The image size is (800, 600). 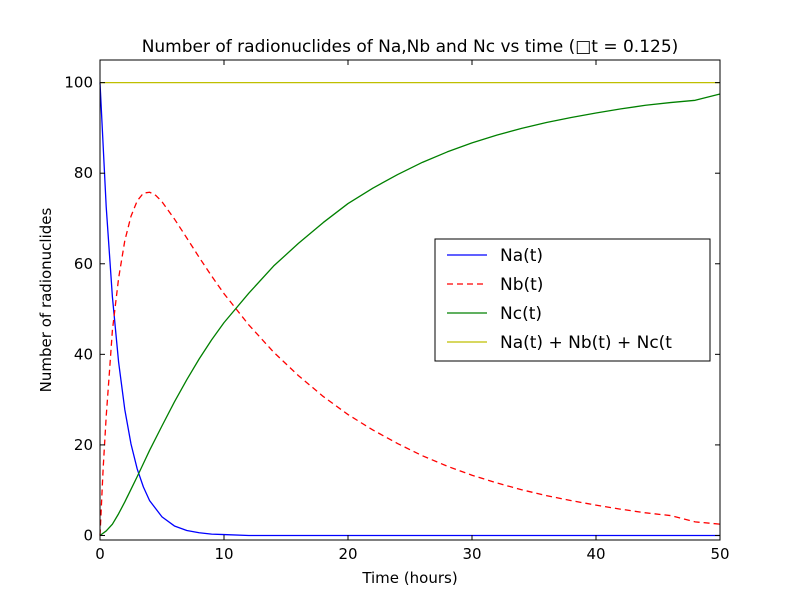 I want to click on legend-items: Na(t) Nb(t) Nc(t) Na(t) + Nb(t) + Nc(t, so click(x=559, y=299).